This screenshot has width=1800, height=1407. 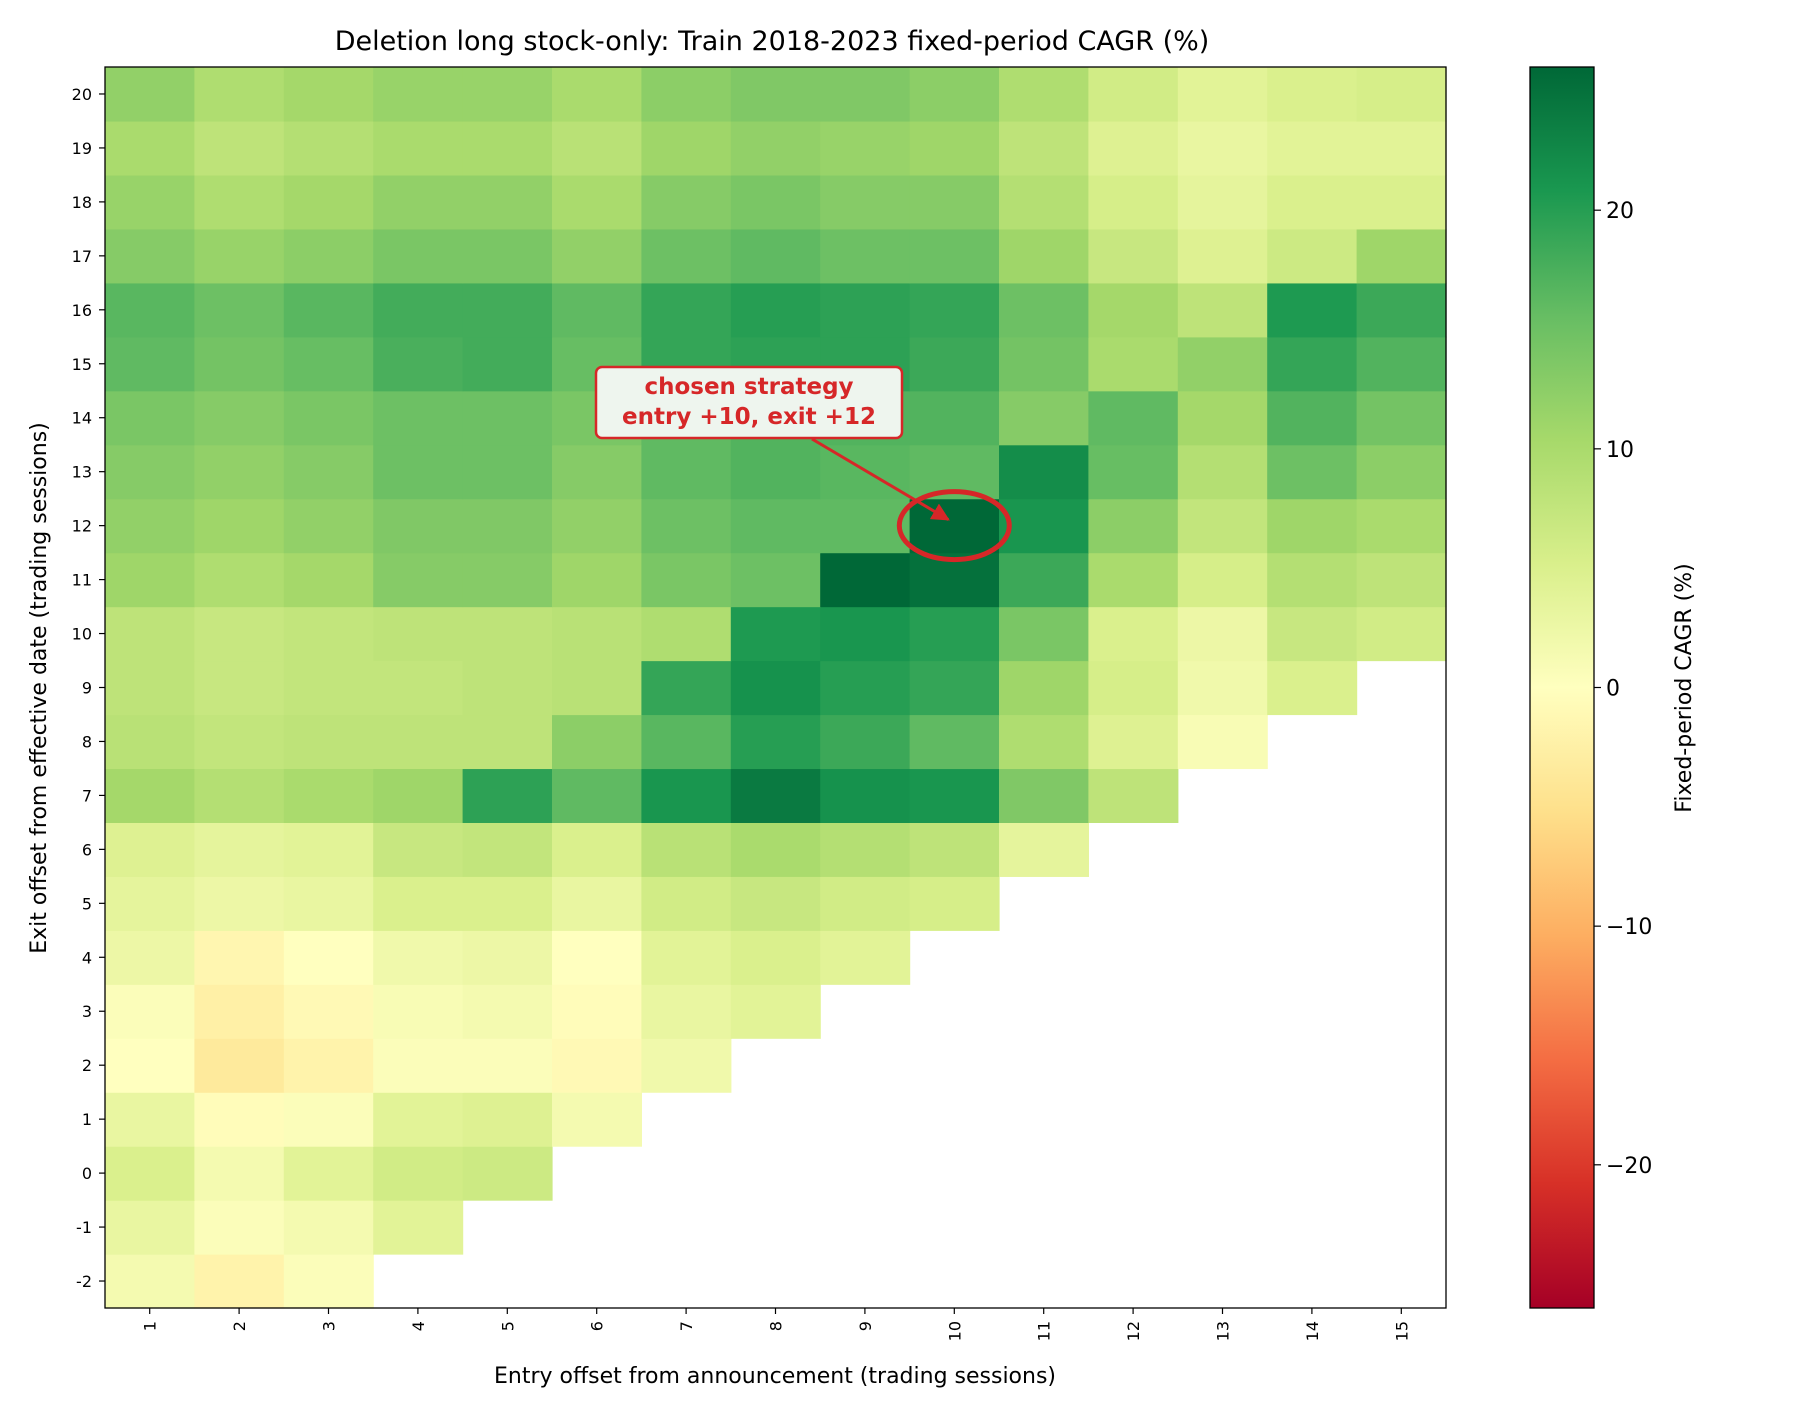 What do you see at coordinates (776, 1326) in the screenshot?
I see `x-tick-label: 8` at bounding box center [776, 1326].